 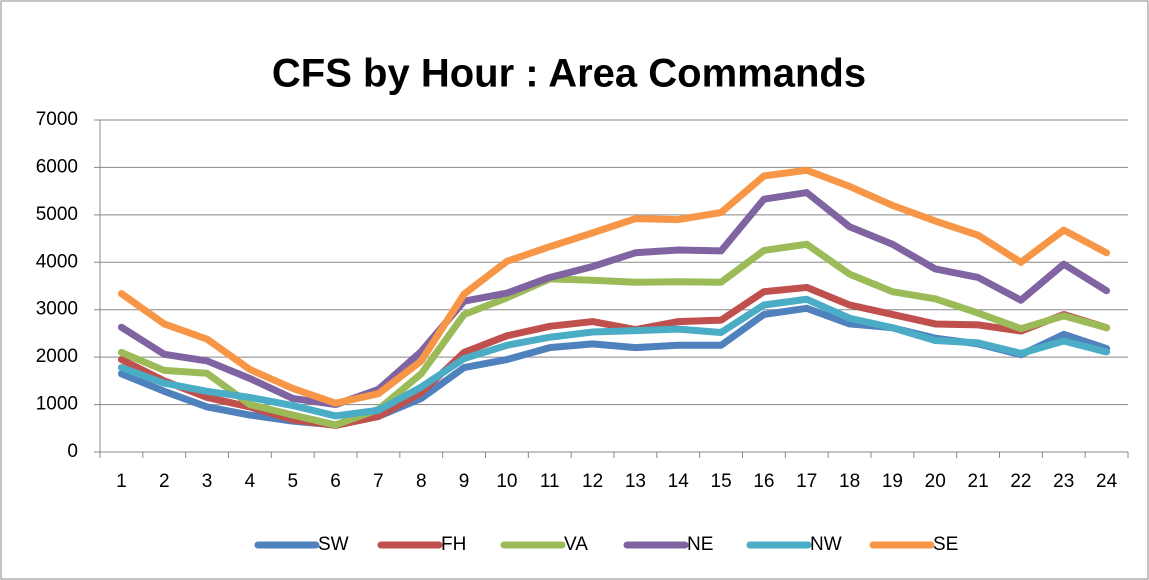 What do you see at coordinates (935, 481) in the screenshot?
I see `x-tick-label: 20` at bounding box center [935, 481].